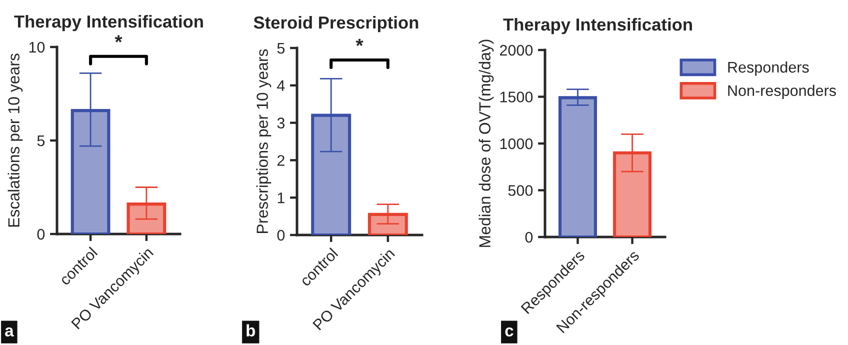 The height and width of the screenshot is (345, 848). What do you see at coordinates (520, 190) in the screenshot?
I see `y-tick-label: 500` at bounding box center [520, 190].